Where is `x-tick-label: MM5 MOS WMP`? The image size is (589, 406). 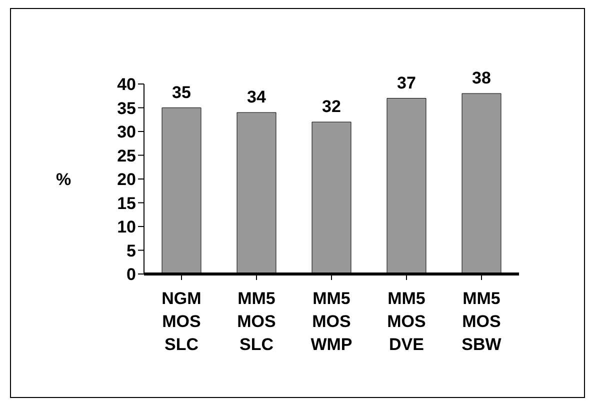 x-tick-label: MM5 MOS WMP is located at coordinates (331, 321).